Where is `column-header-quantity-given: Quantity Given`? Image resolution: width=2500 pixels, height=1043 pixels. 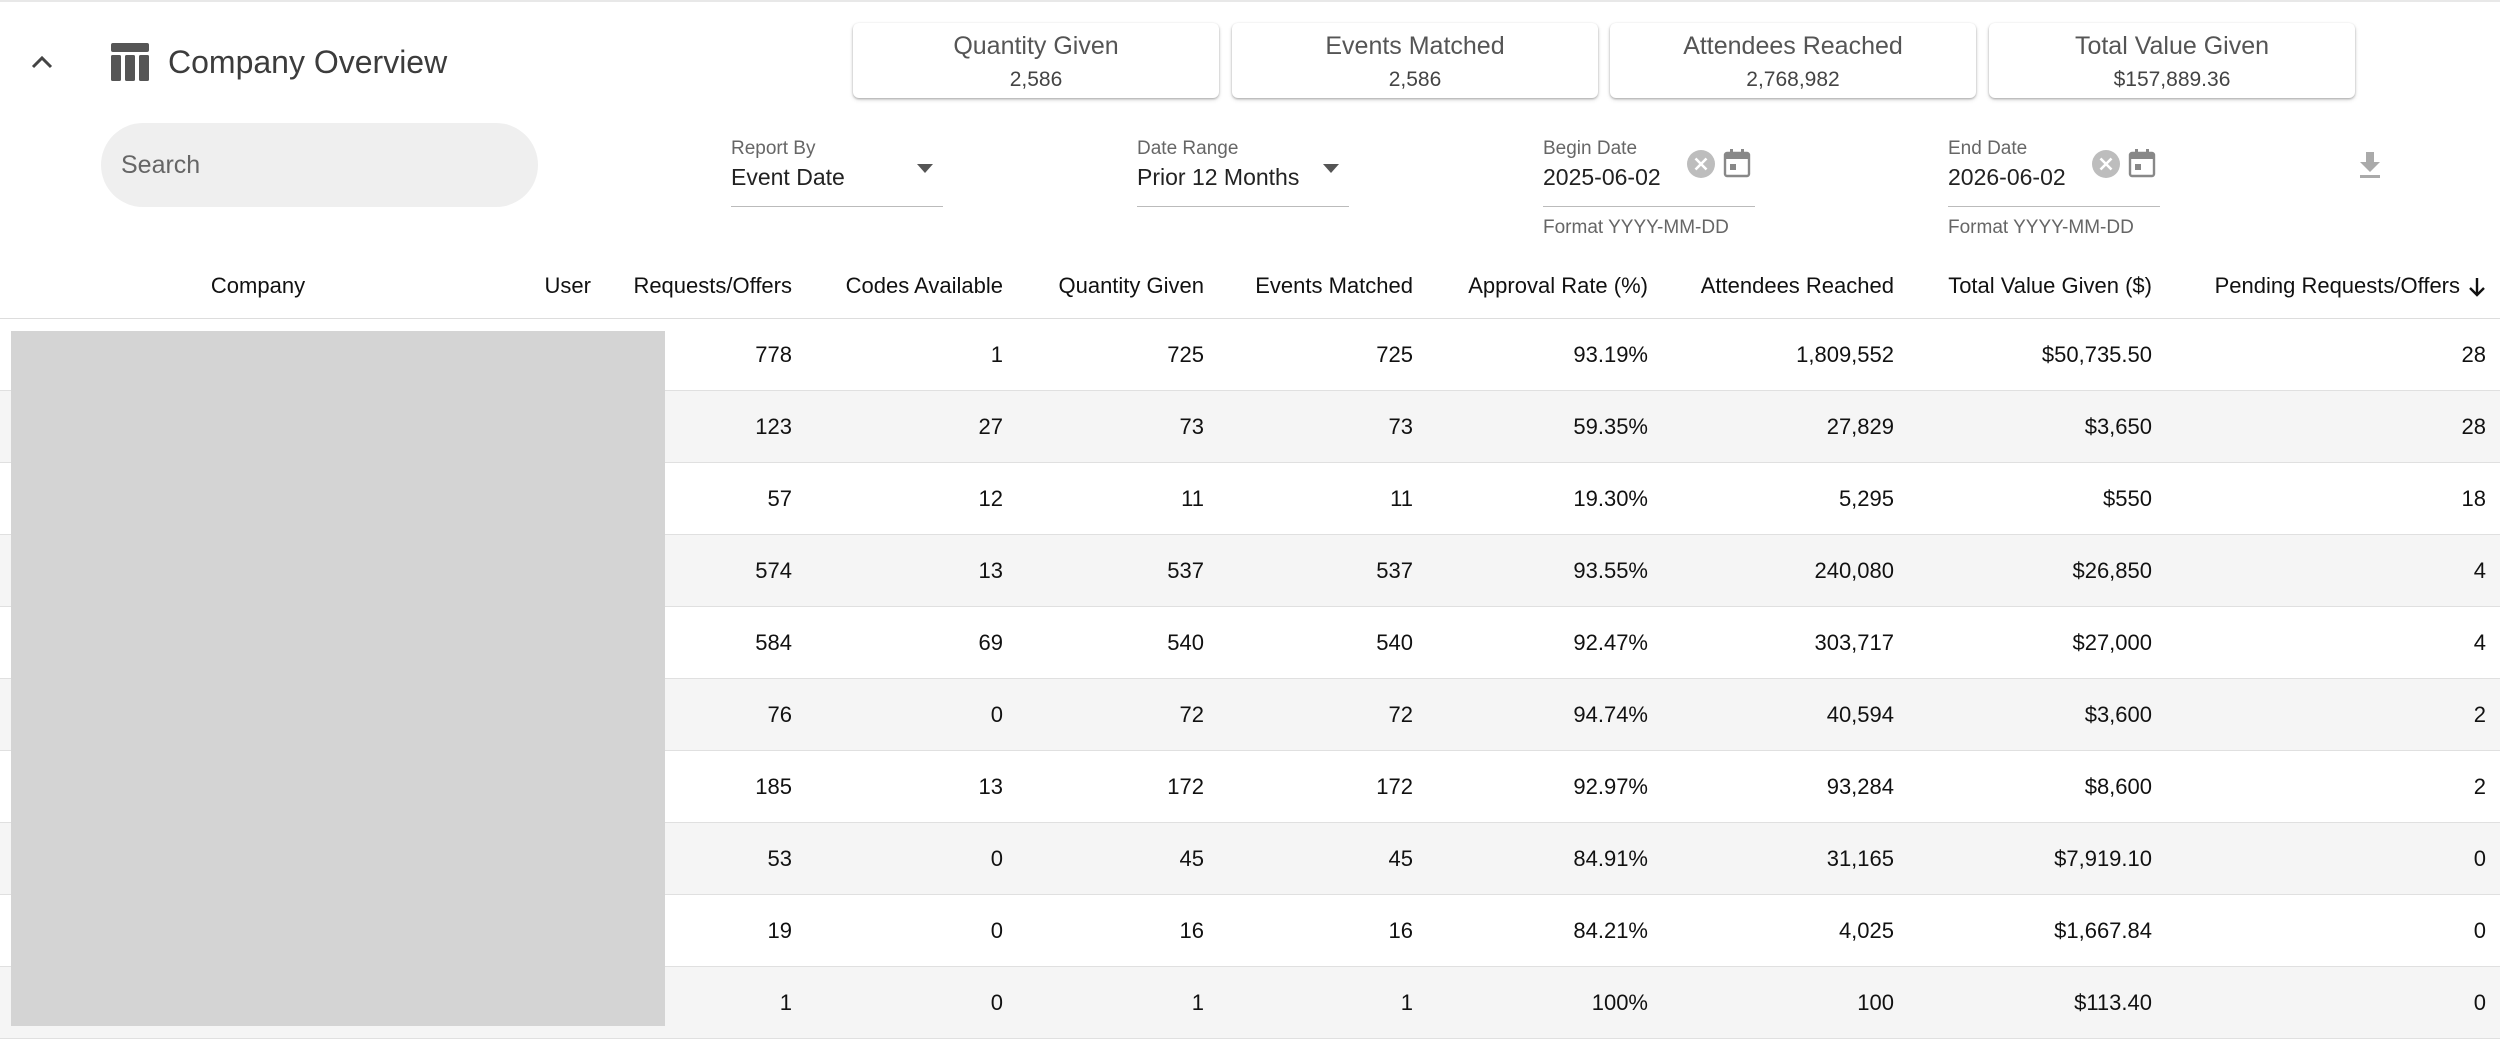
column-header-quantity-given: Quantity Given is located at coordinates (1115, 286).